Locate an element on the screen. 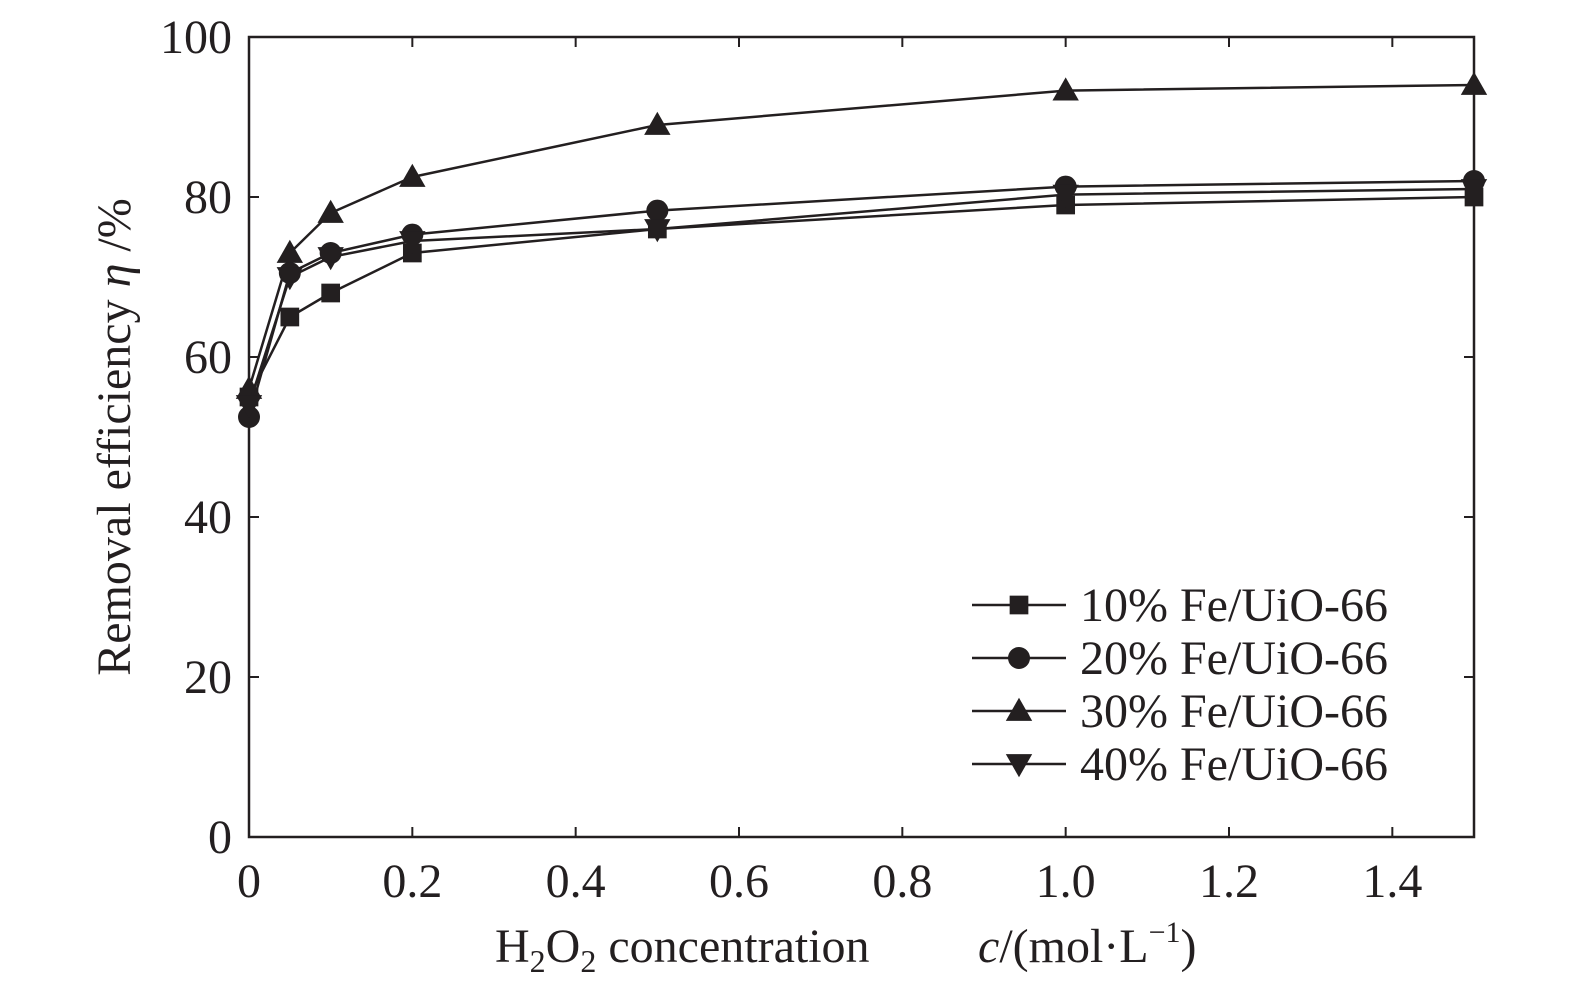 The image size is (1575, 1000). legend-label: 20% Fe/UiO-66 is located at coordinates (1234, 658).